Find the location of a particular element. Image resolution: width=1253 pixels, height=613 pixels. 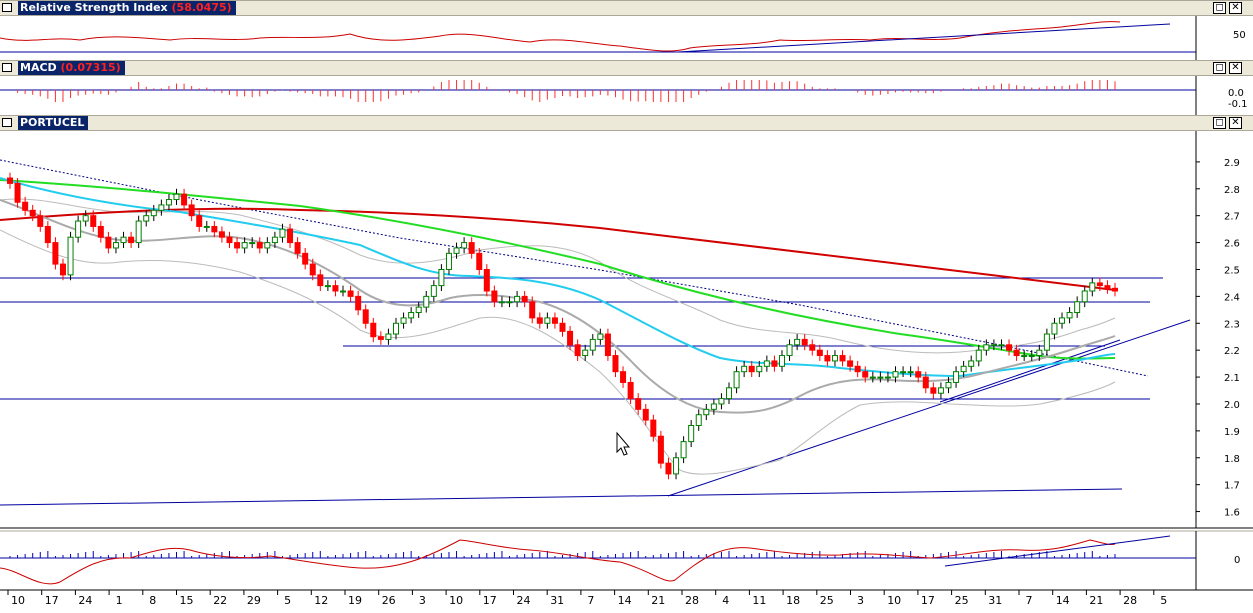

macd-panel is located at coordinates (598, 95).